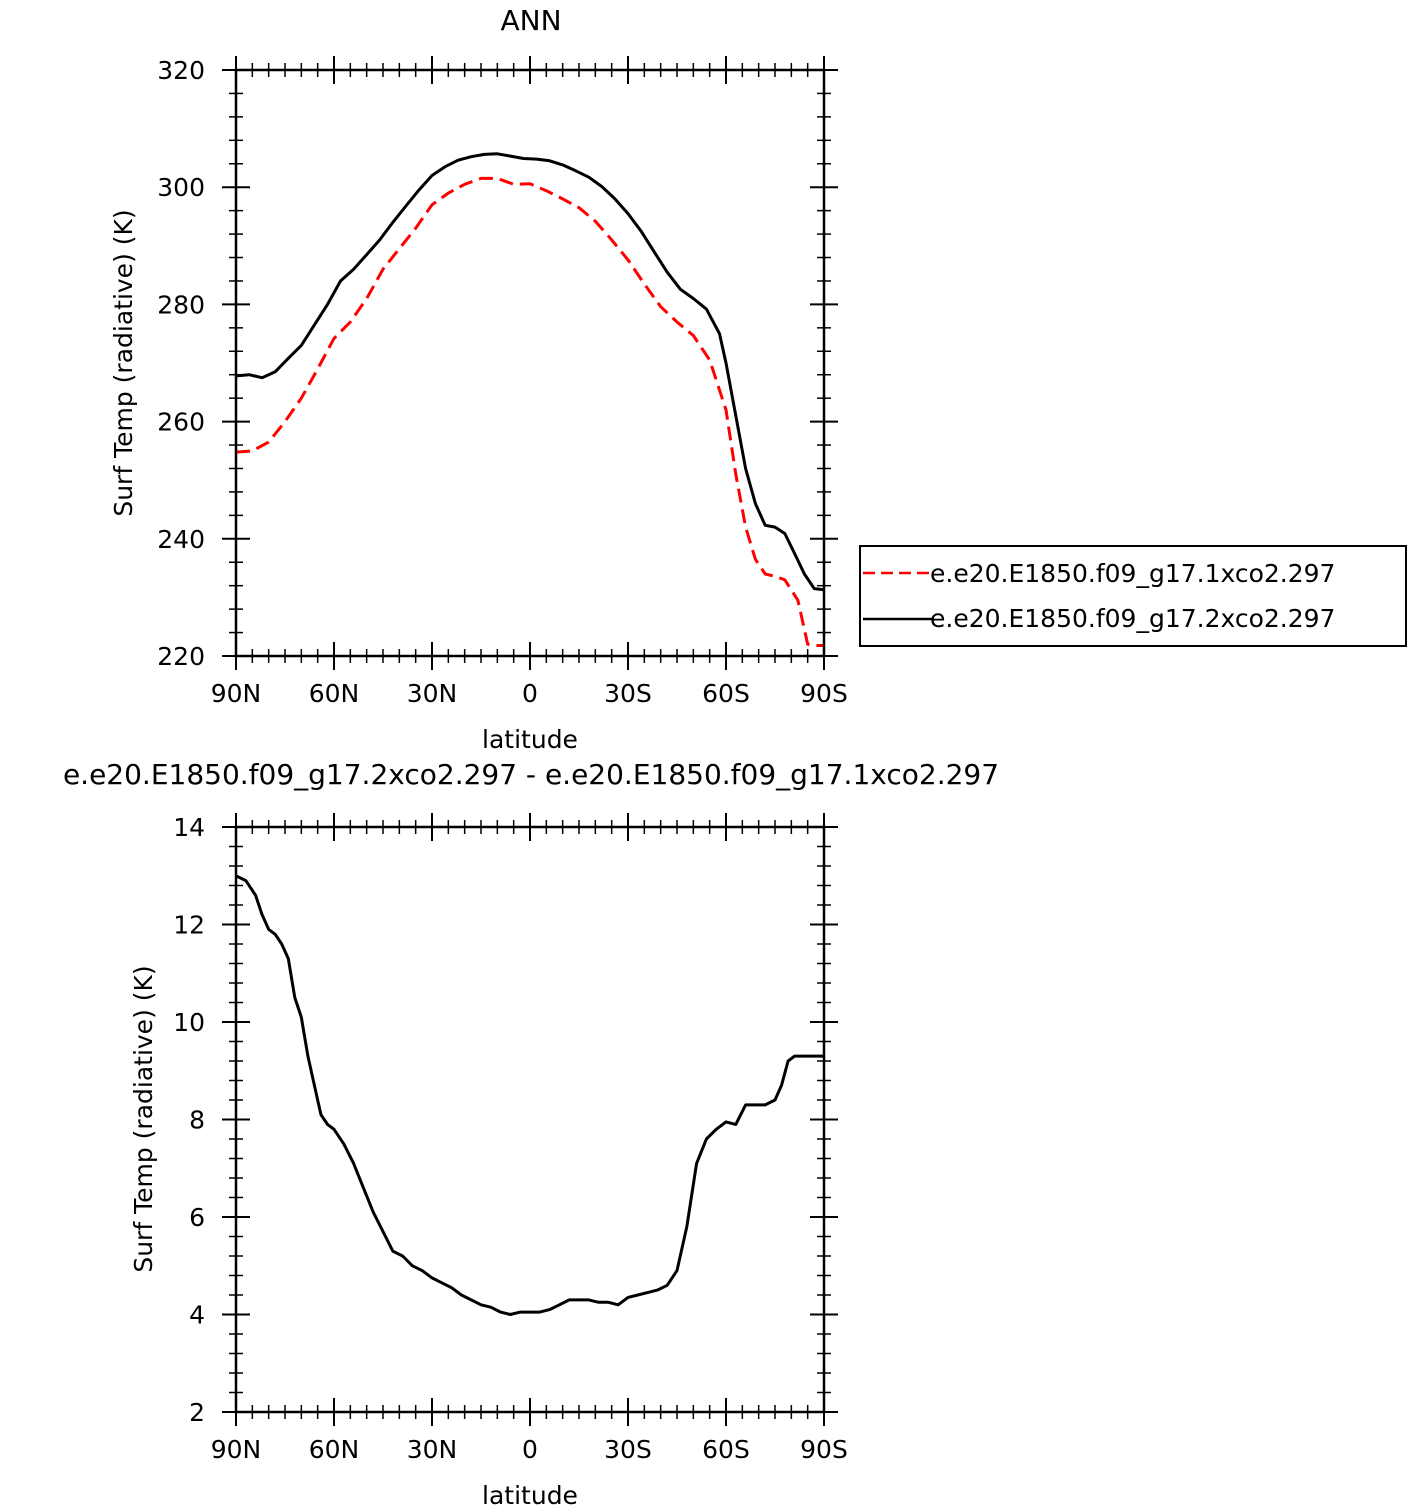 The image size is (1413, 1512). What do you see at coordinates (530, 20) in the screenshot?
I see `top-panel-title: ANN` at bounding box center [530, 20].